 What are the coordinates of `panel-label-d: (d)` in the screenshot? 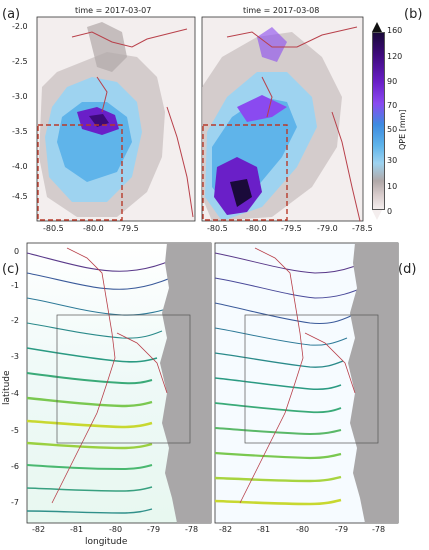 It's located at (407, 269).